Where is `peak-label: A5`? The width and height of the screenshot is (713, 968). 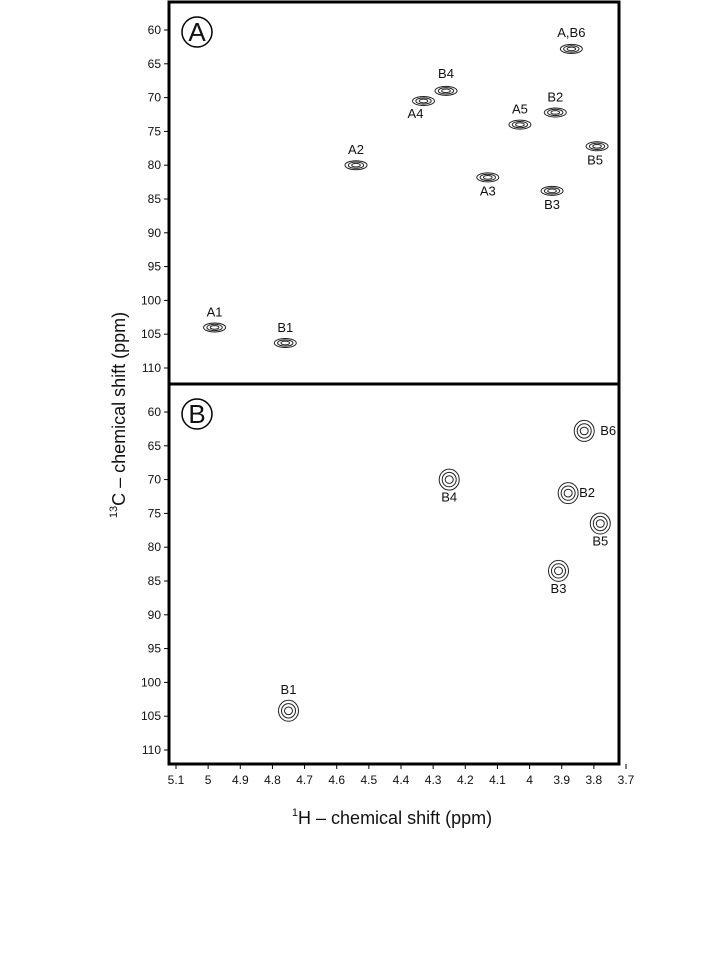
peak-label: A5 is located at coordinates (520, 109).